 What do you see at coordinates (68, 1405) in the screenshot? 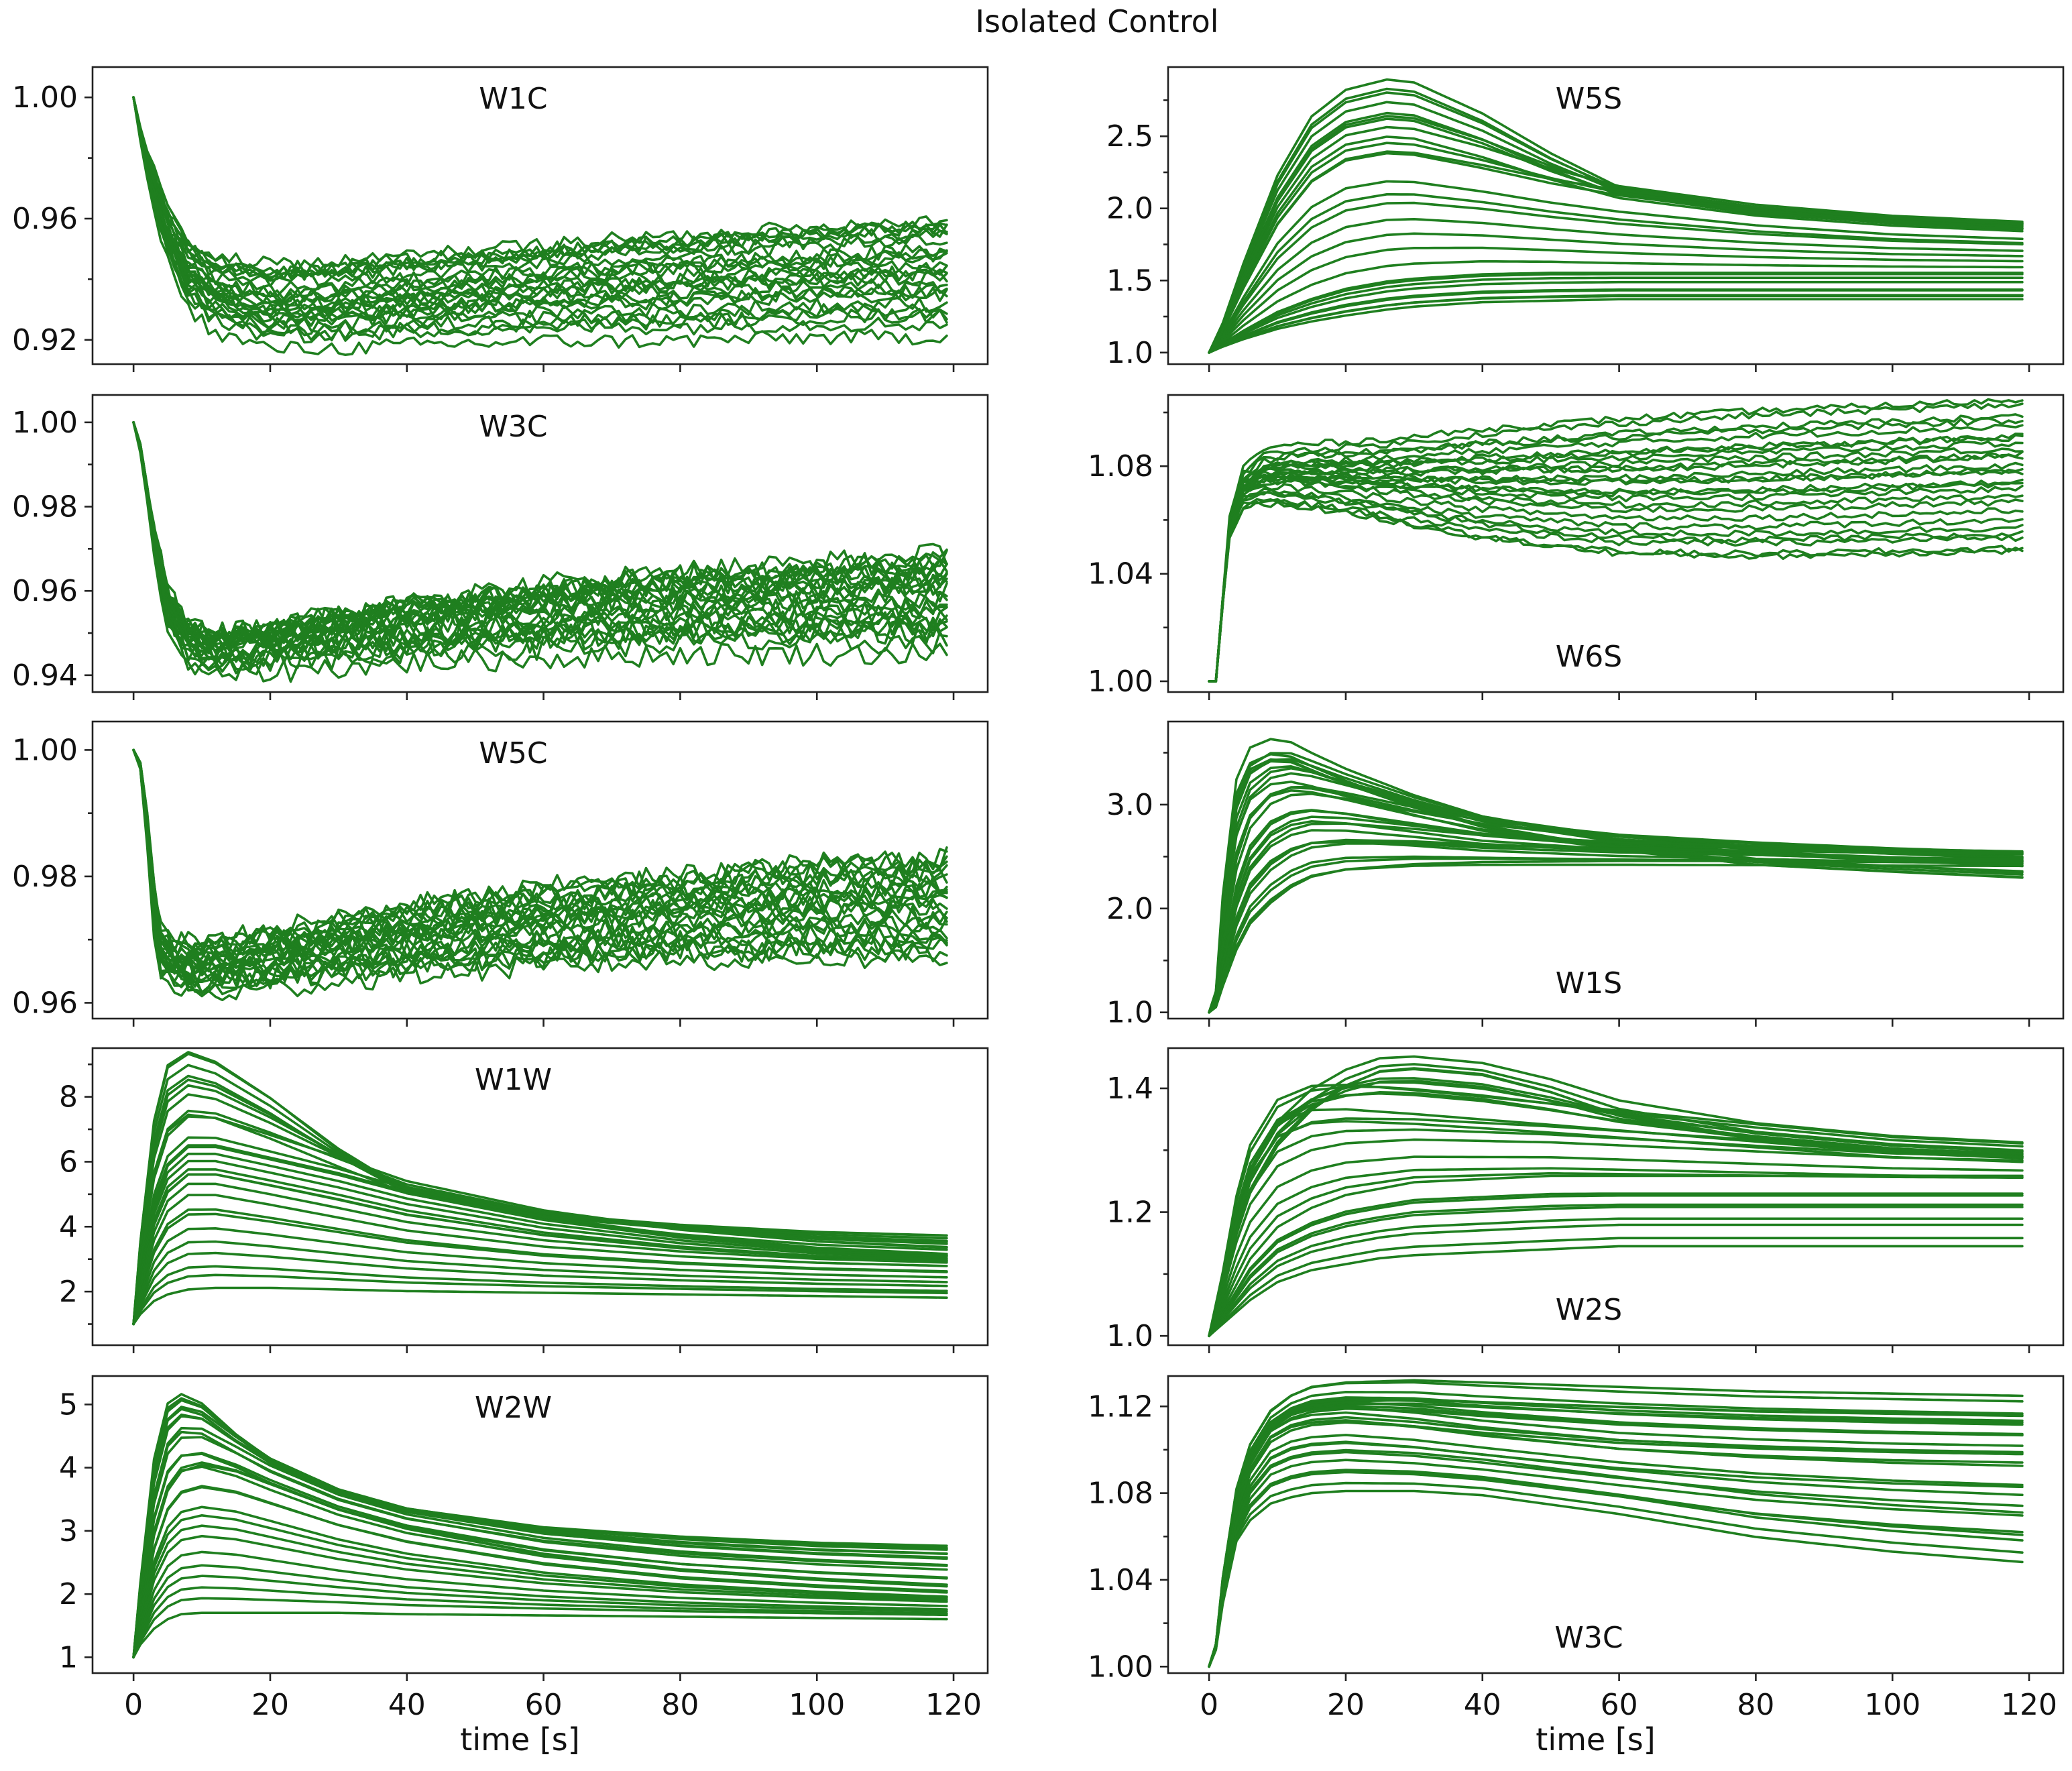
I see `y-tick-label: 5` at bounding box center [68, 1405].